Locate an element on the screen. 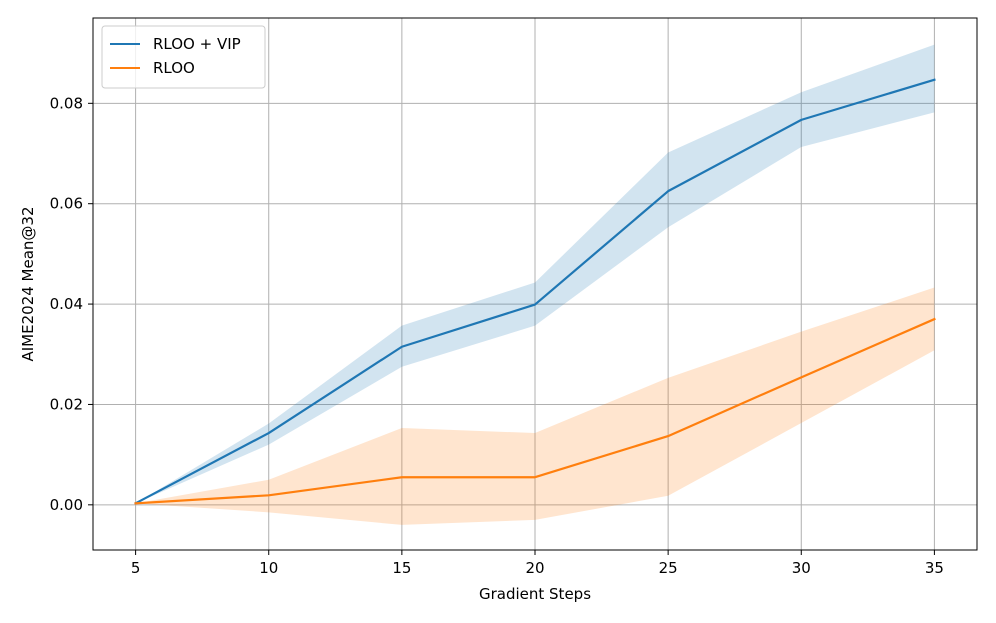 The height and width of the screenshot is (623, 996). y-tick-label: 0.00 is located at coordinates (66, 505).